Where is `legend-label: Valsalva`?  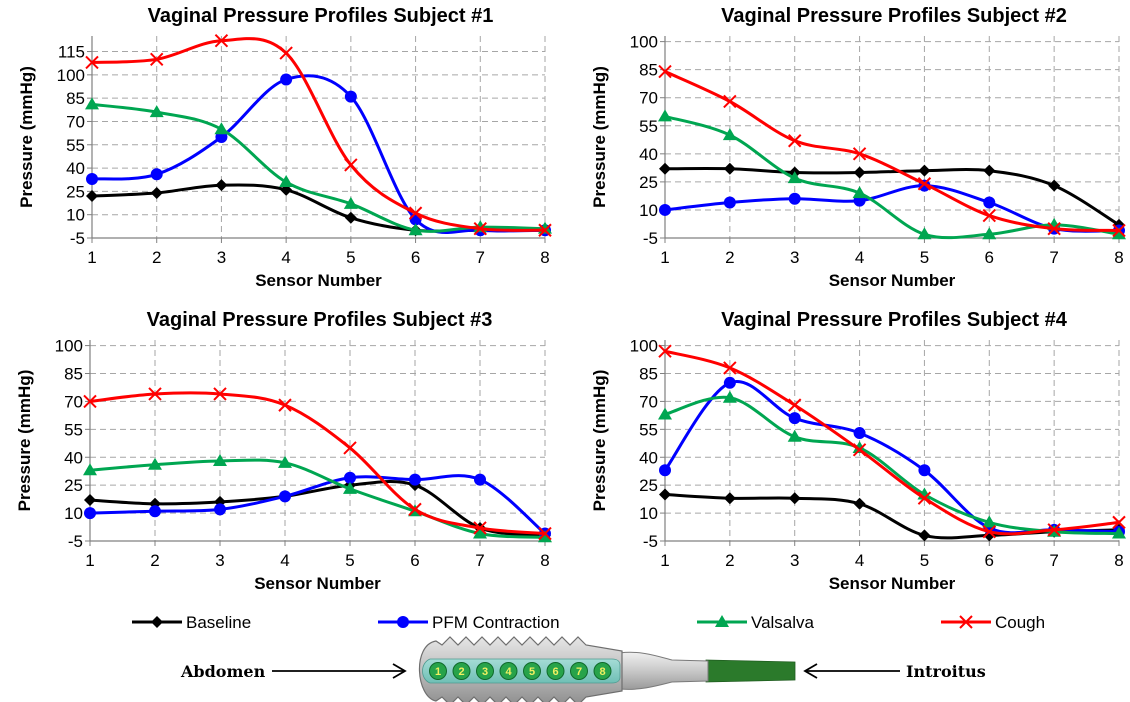
legend-label: Valsalva is located at coordinates (783, 622).